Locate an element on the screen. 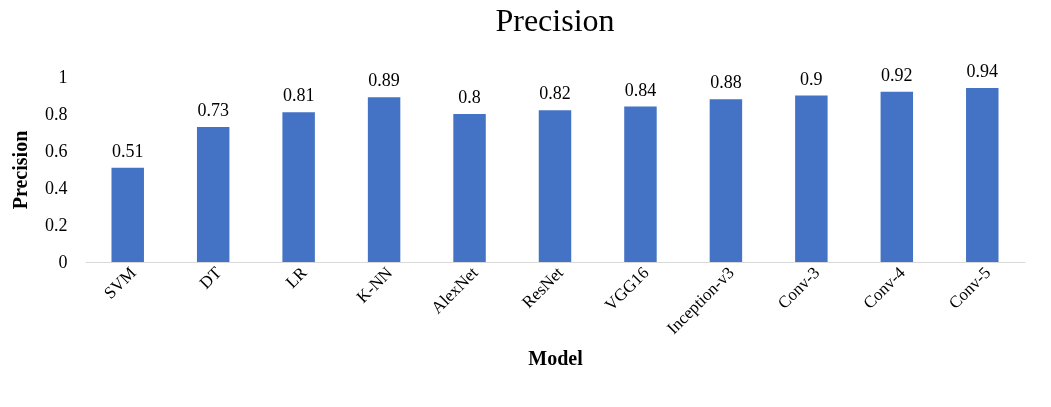  data-label: 0.82 is located at coordinates (555, 93).